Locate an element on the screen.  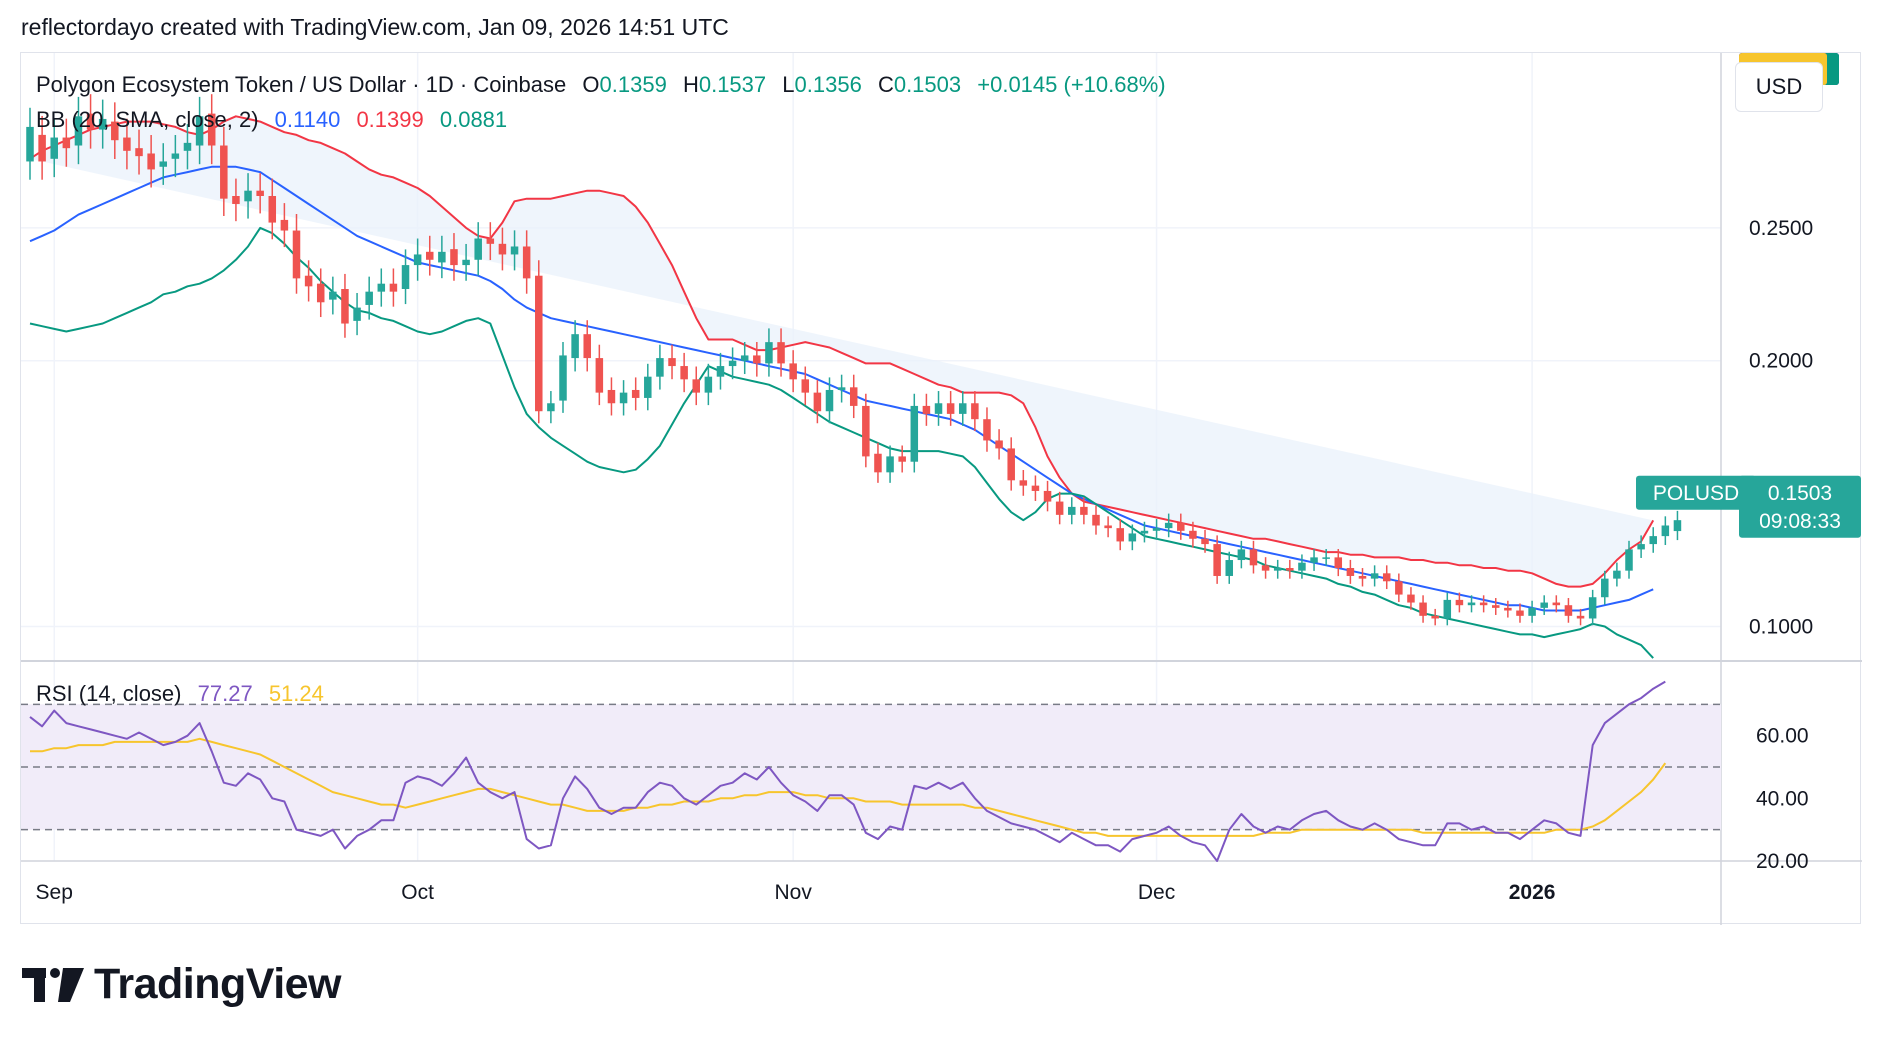
time-tick-label: Nov is located at coordinates (793, 892).